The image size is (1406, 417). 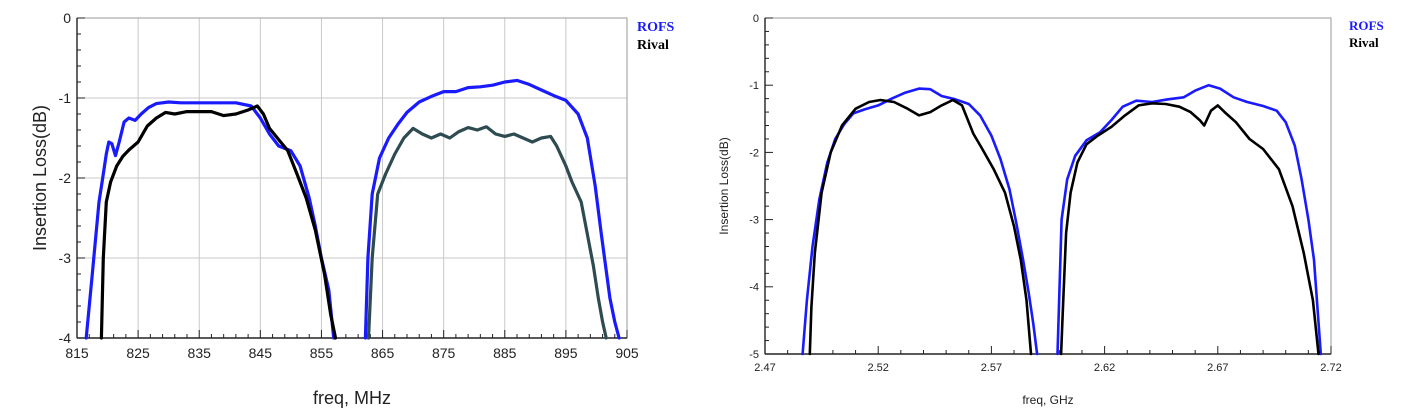 I want to click on x-tick-label: 815, so click(x=77, y=353).